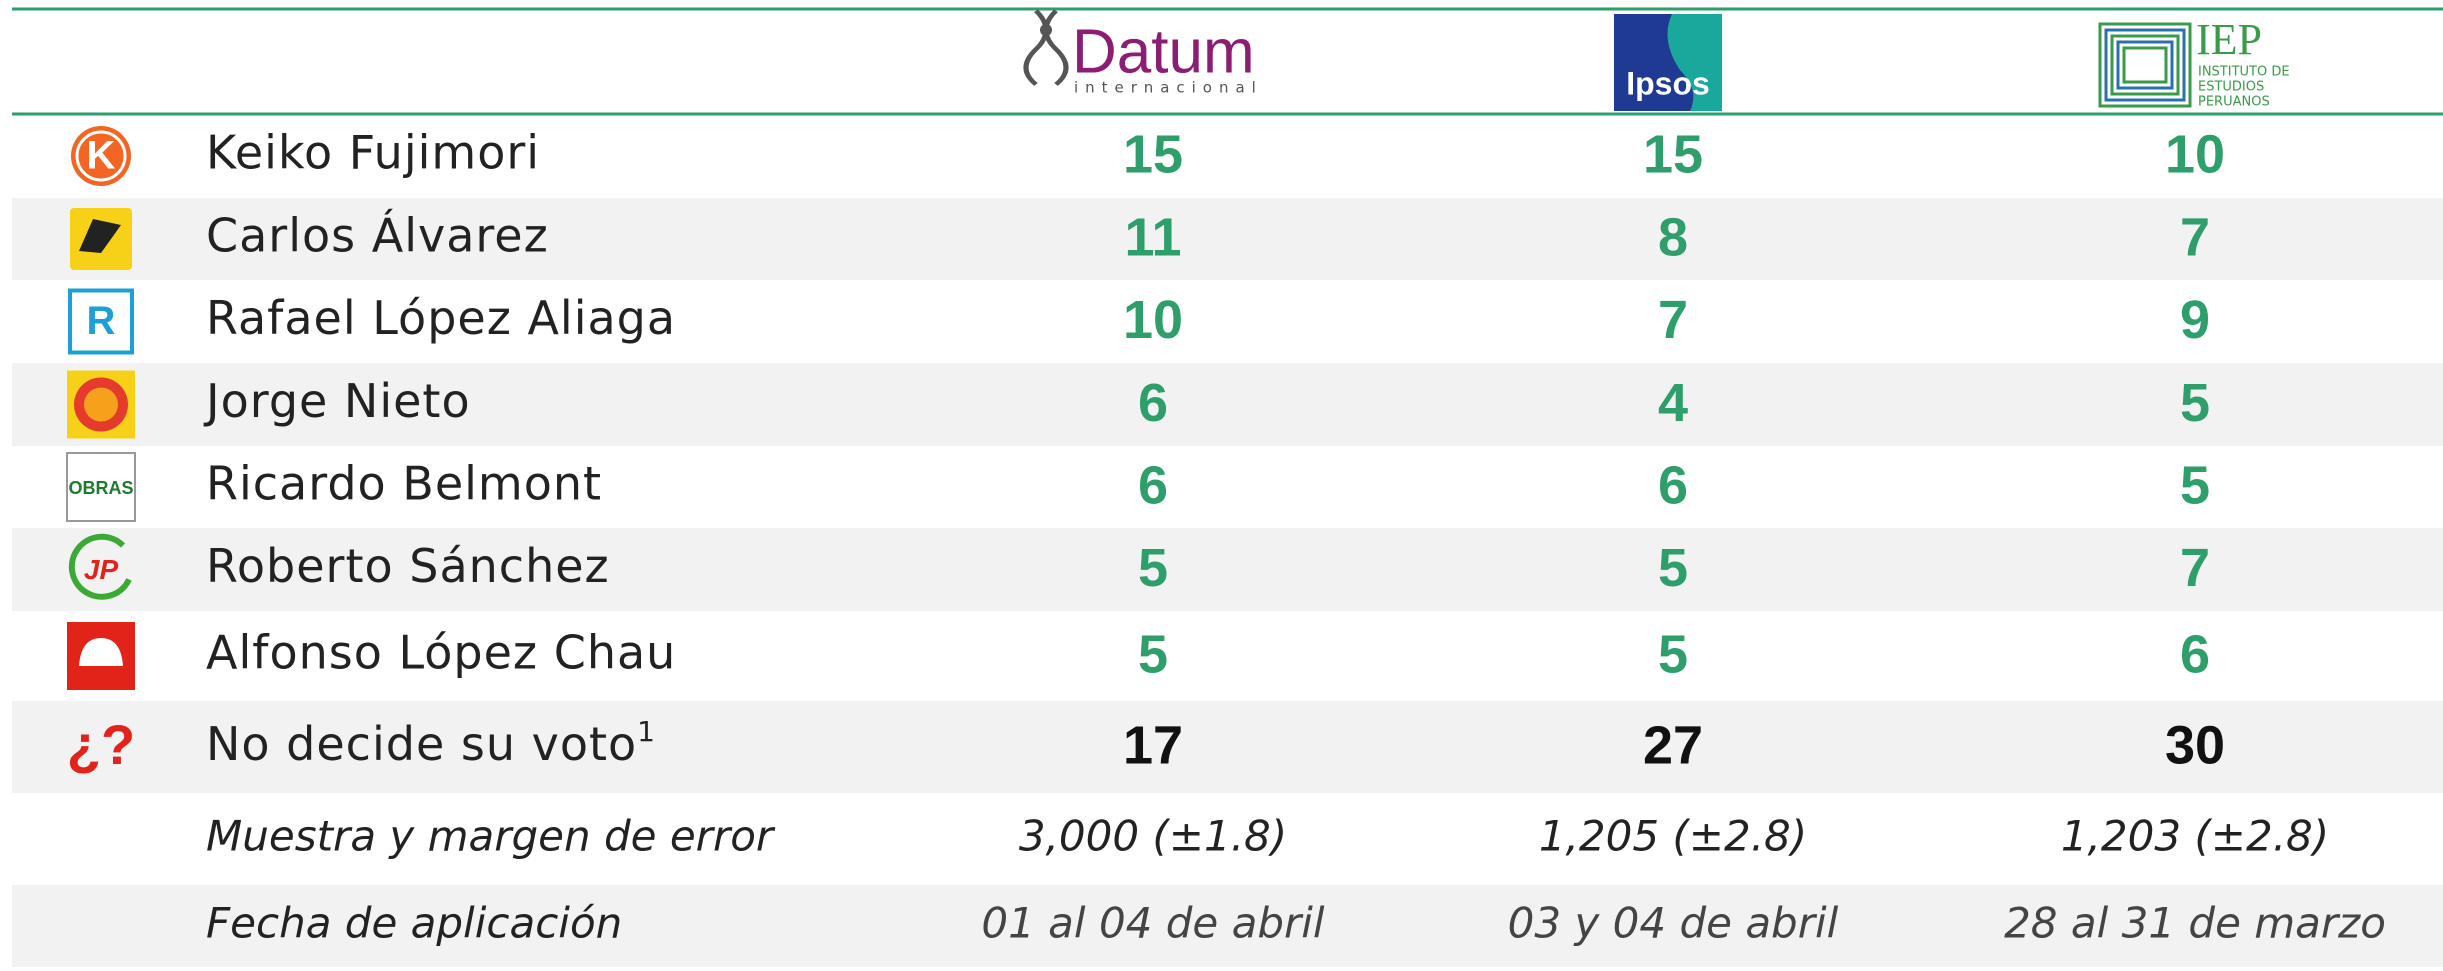 The width and height of the screenshot is (2443, 971). What do you see at coordinates (441, 318) in the screenshot?
I see `candidate-name: Rafael López Aliaga` at bounding box center [441, 318].